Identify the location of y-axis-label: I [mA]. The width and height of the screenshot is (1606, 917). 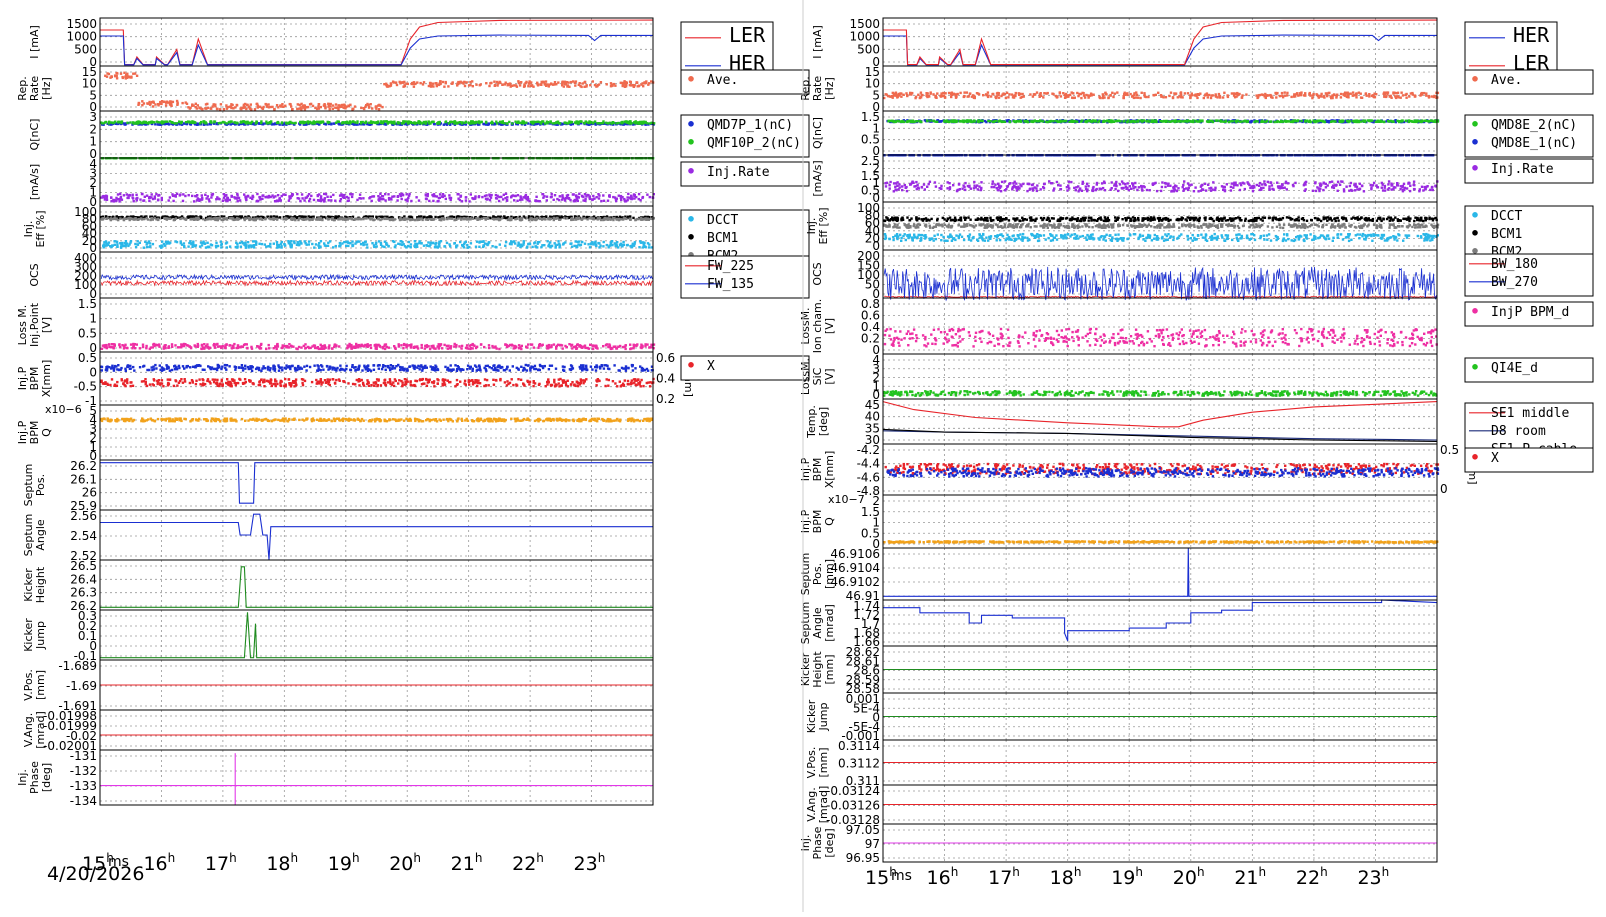
(34, 42).